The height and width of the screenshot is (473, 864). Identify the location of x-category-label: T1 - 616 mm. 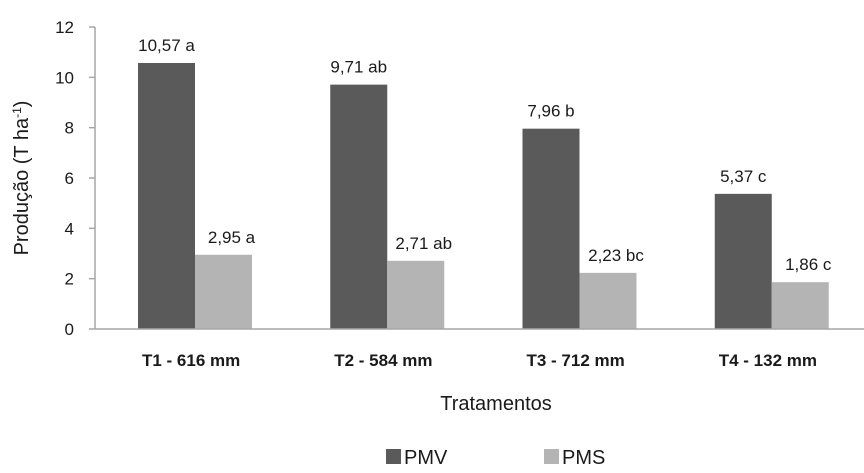
(191, 360).